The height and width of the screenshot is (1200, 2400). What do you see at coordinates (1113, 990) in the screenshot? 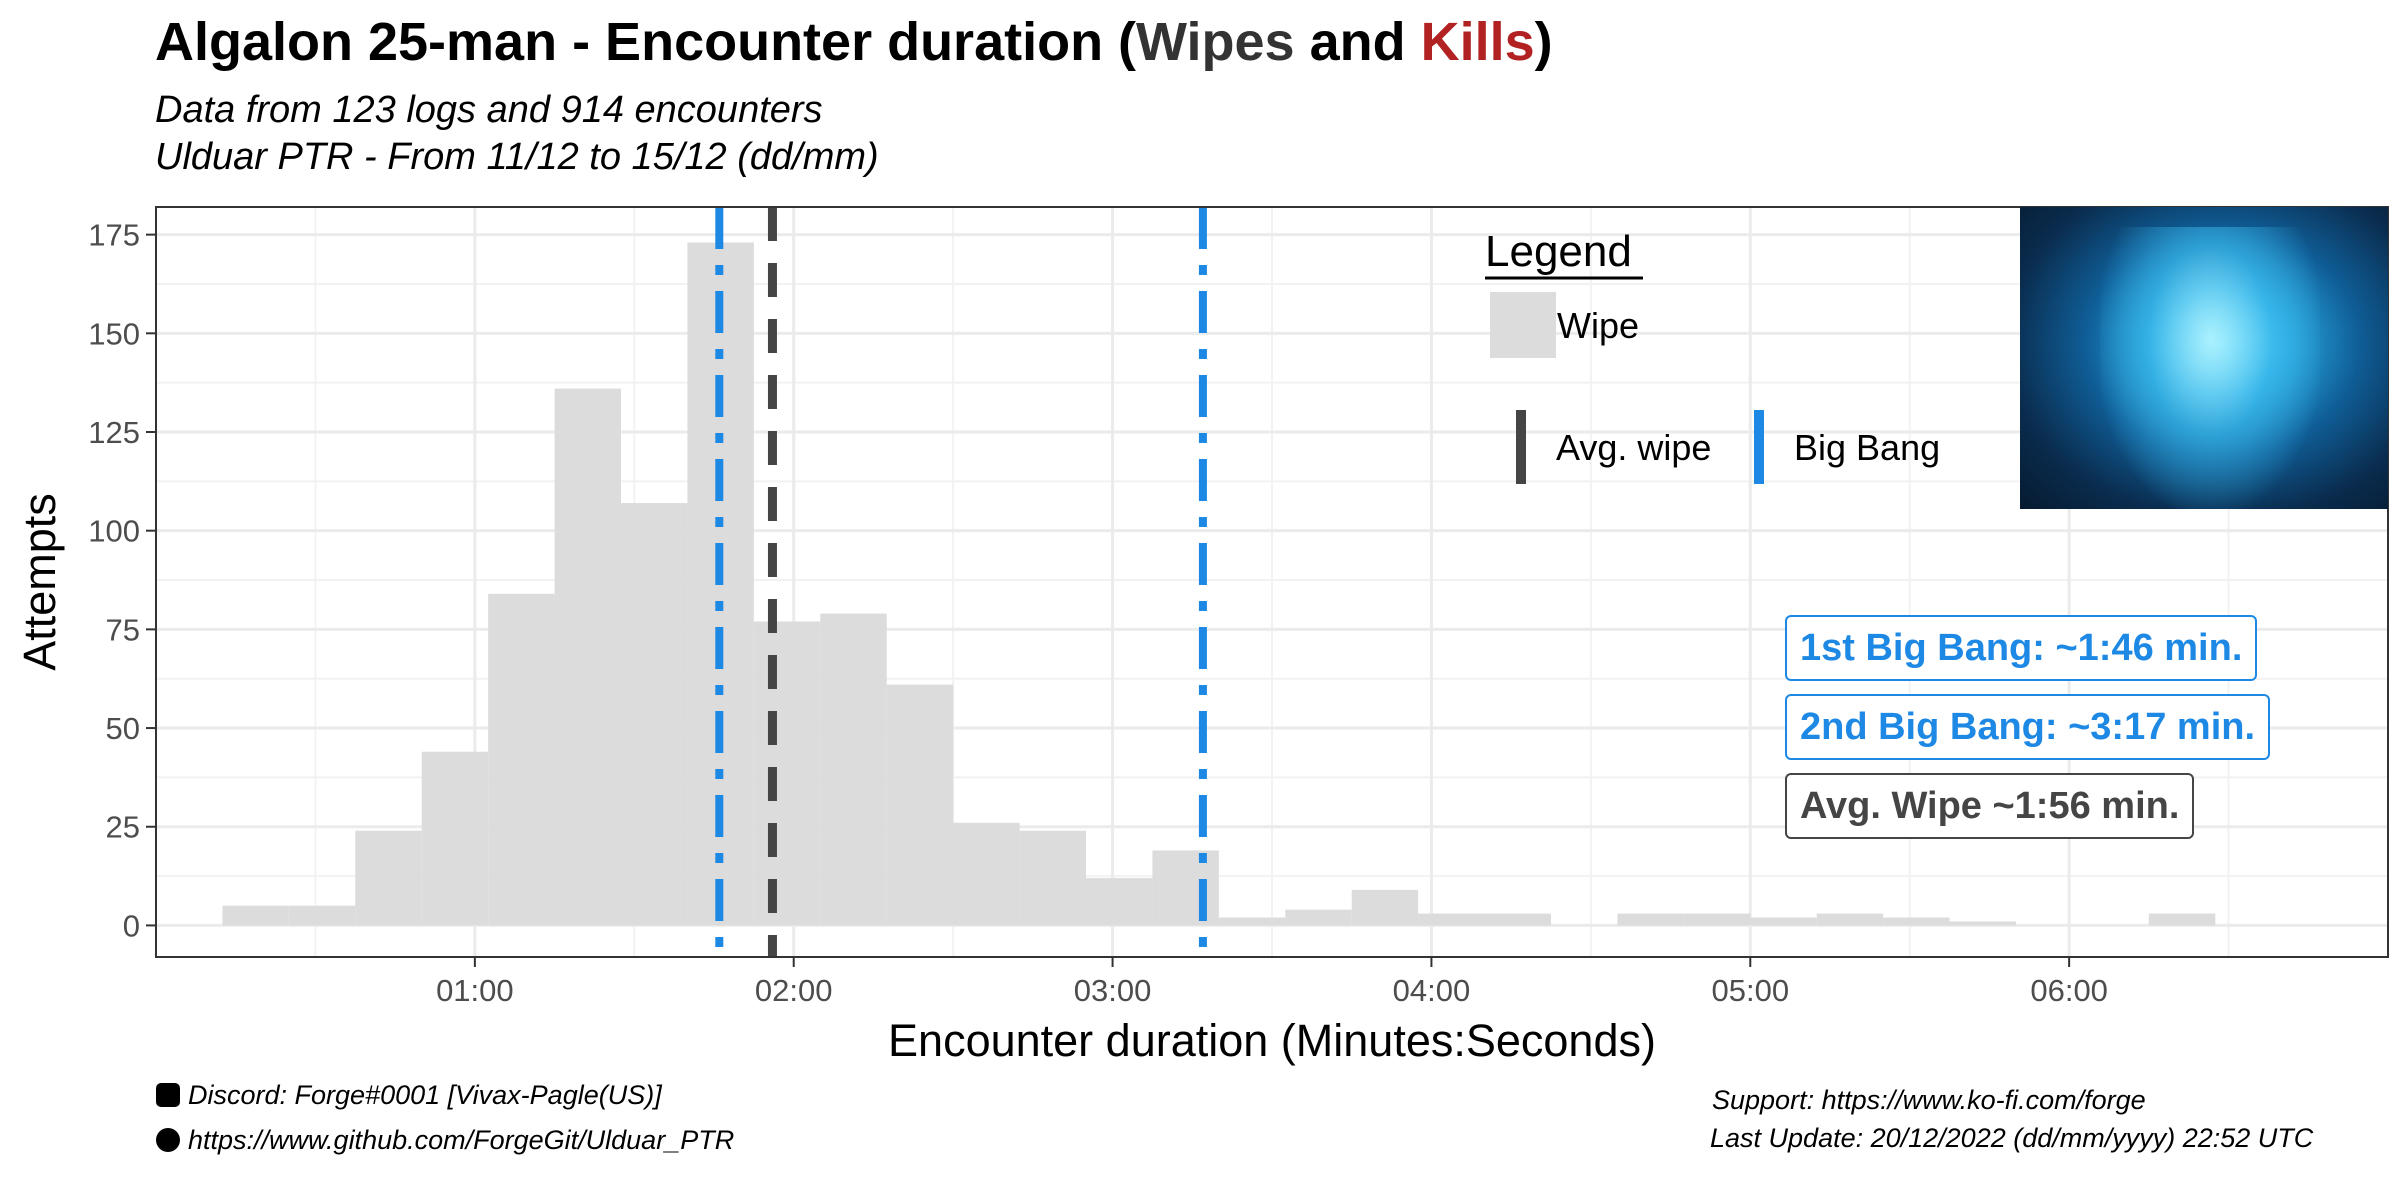
I see `x-tick-label: 03:00` at bounding box center [1113, 990].